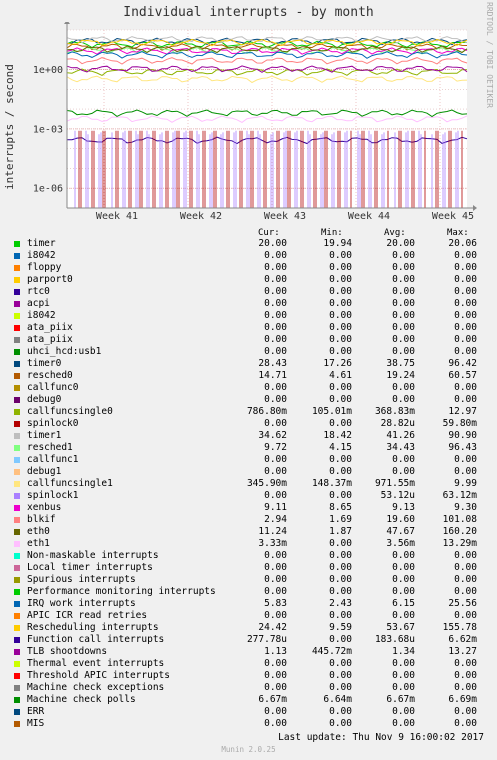 The height and width of the screenshot is (760, 497). What do you see at coordinates (248, 424) in the screenshot?
I see `legend-row: spinlock0 0.00 0.00 28.82u 59.80m` at bounding box center [248, 424].